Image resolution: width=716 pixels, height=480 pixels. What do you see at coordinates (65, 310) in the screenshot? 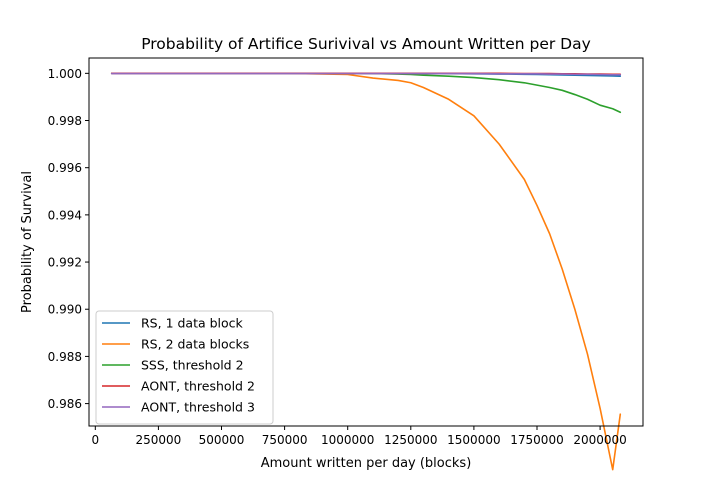
I see `y-tick-label: 0.990` at bounding box center [65, 310].